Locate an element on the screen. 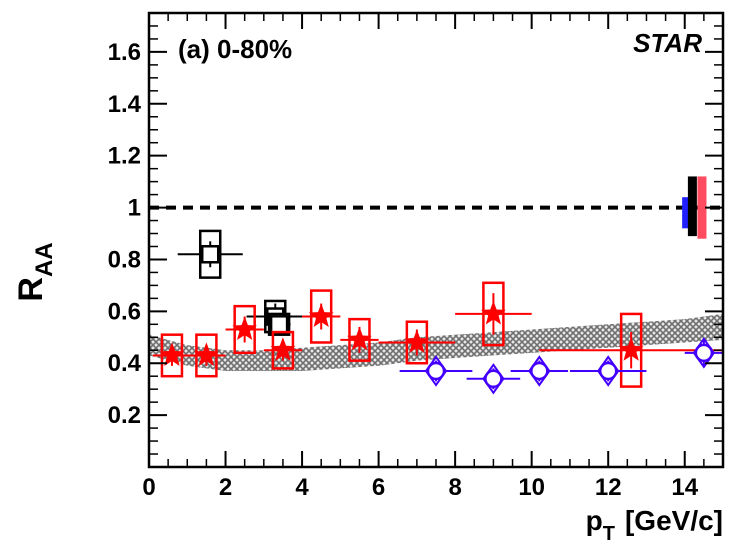 The image size is (731, 549). y-axis-title-sub: AA is located at coordinates (44, 259).